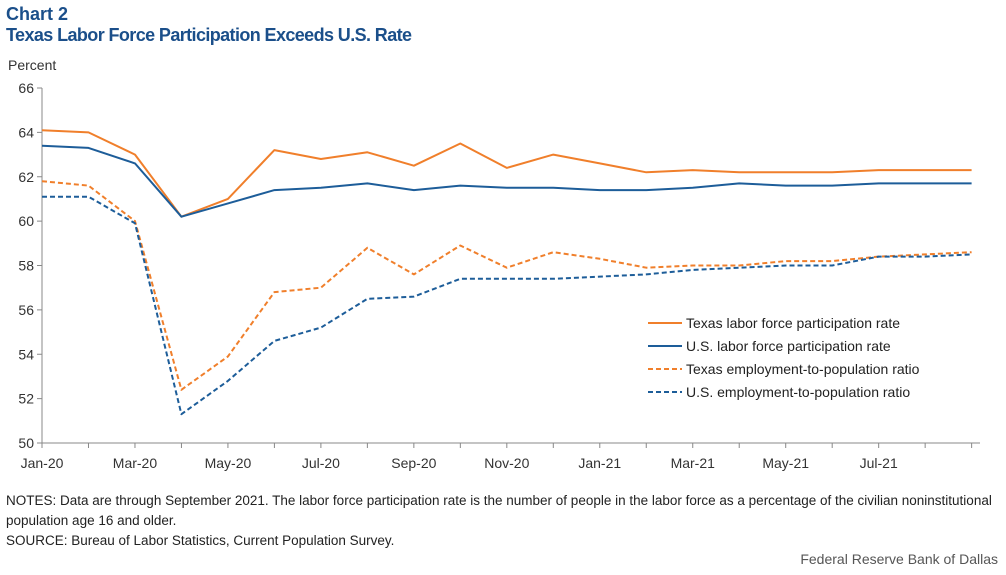  Describe the element at coordinates (506, 463) in the screenshot. I see `x-tick-label: Nov-20` at that location.